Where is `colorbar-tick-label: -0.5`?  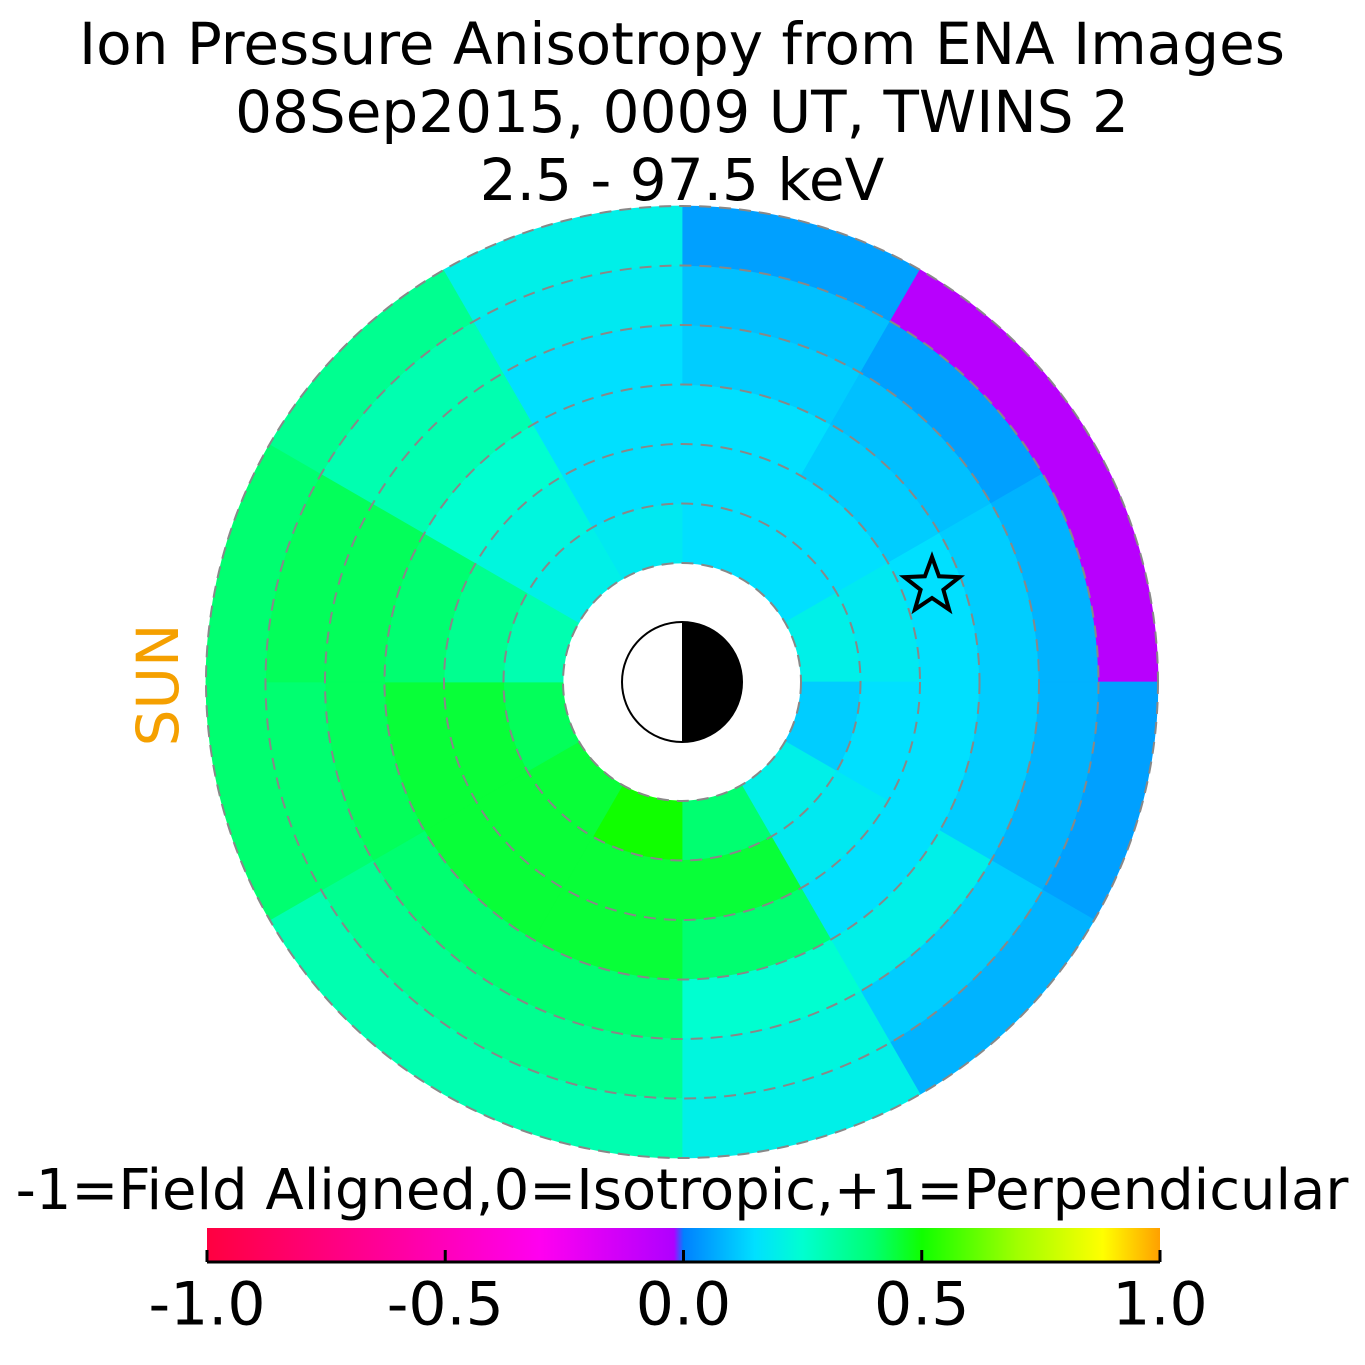 colorbar-tick-label: -0.5 is located at coordinates (445, 1305).